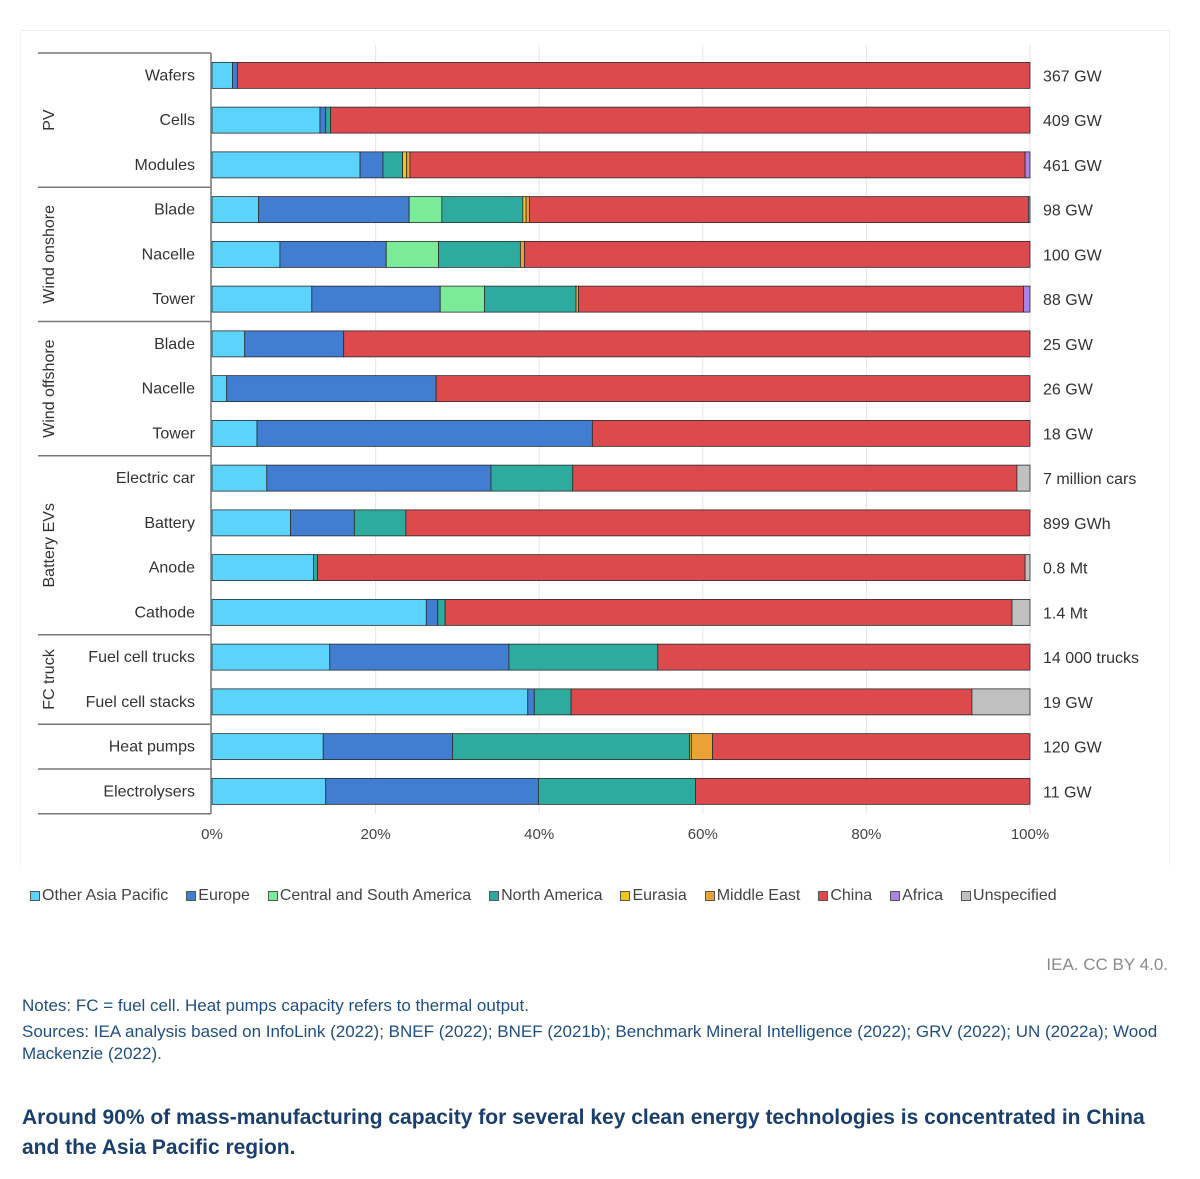 Image resolution: width=1200 pixels, height=1179 pixels. What do you see at coordinates (545, 896) in the screenshot?
I see `legend-item: North America` at bounding box center [545, 896].